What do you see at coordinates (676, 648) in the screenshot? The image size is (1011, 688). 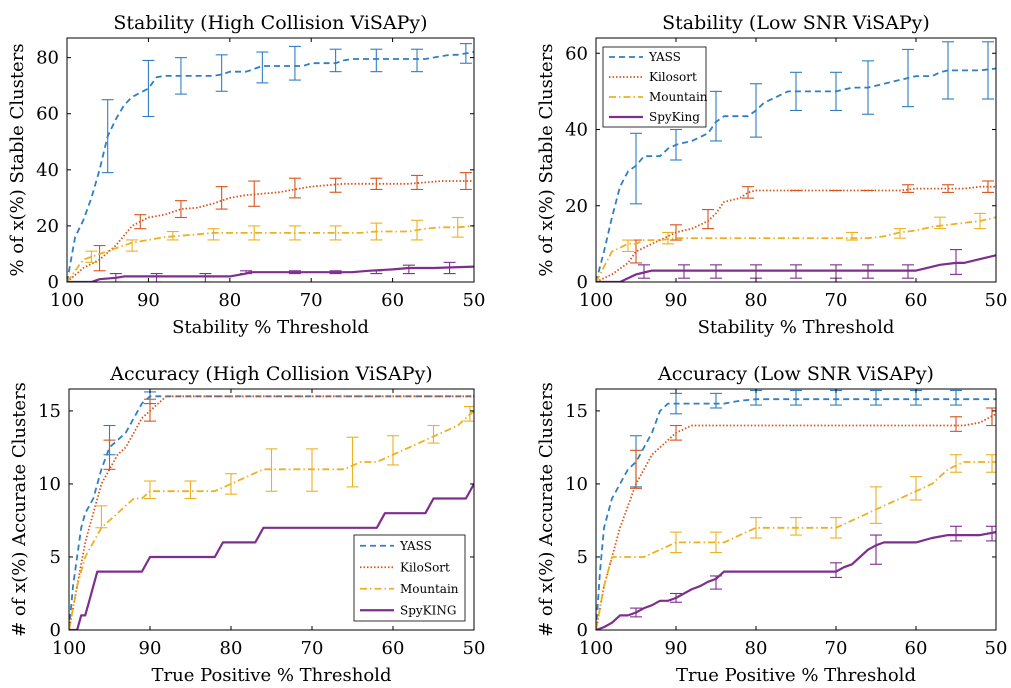 I see `x-tick-label: 90` at bounding box center [676, 648].